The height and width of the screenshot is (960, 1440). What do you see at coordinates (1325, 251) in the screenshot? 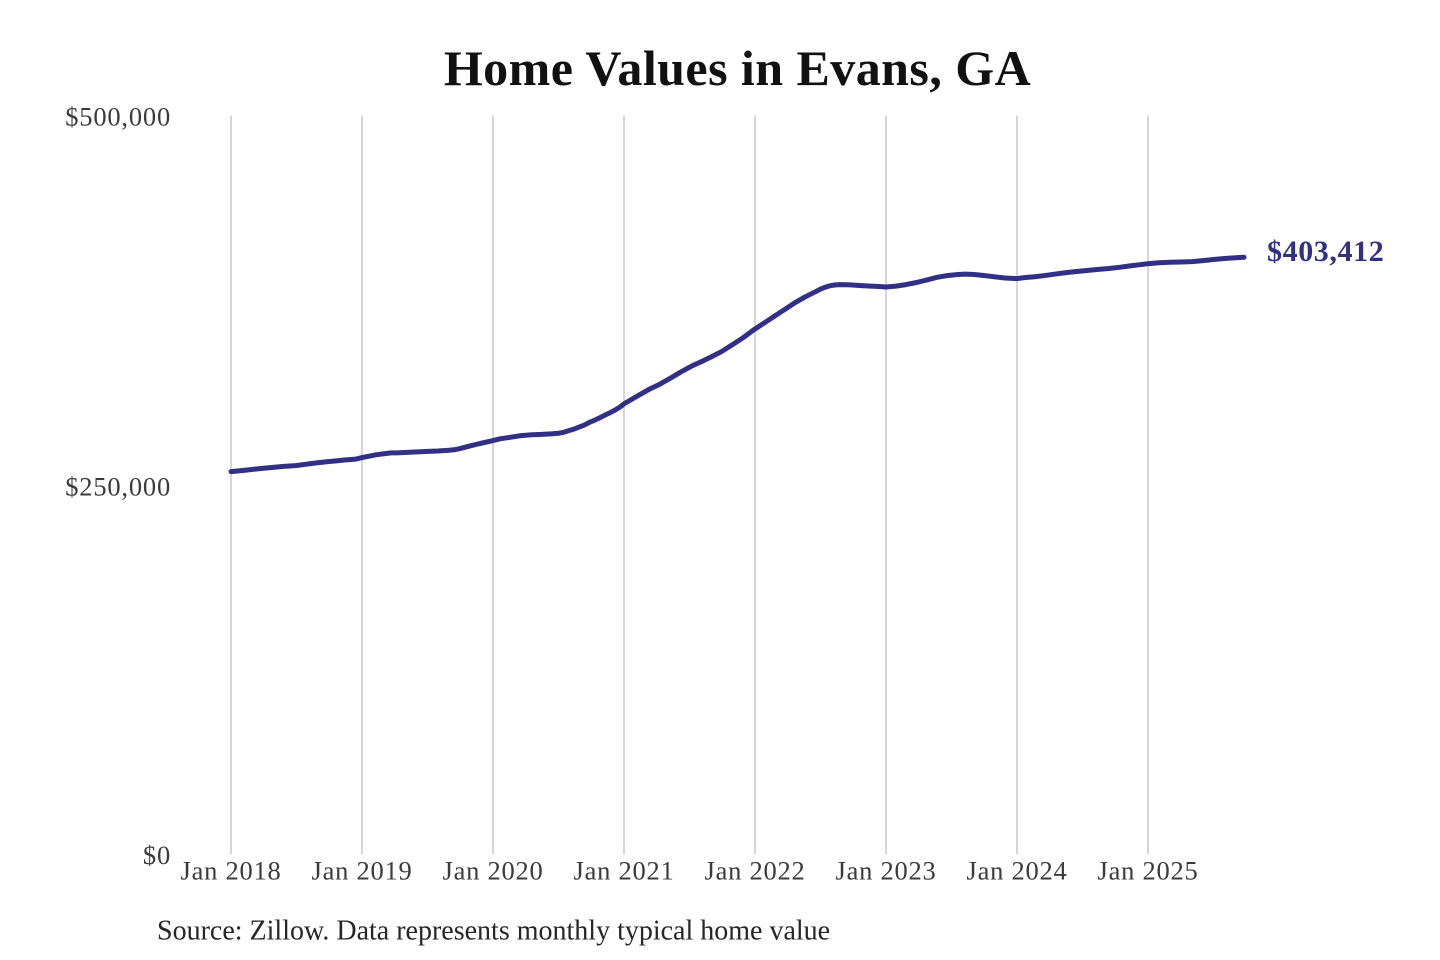
I see `svg-text: $403,412` at bounding box center [1325, 251].